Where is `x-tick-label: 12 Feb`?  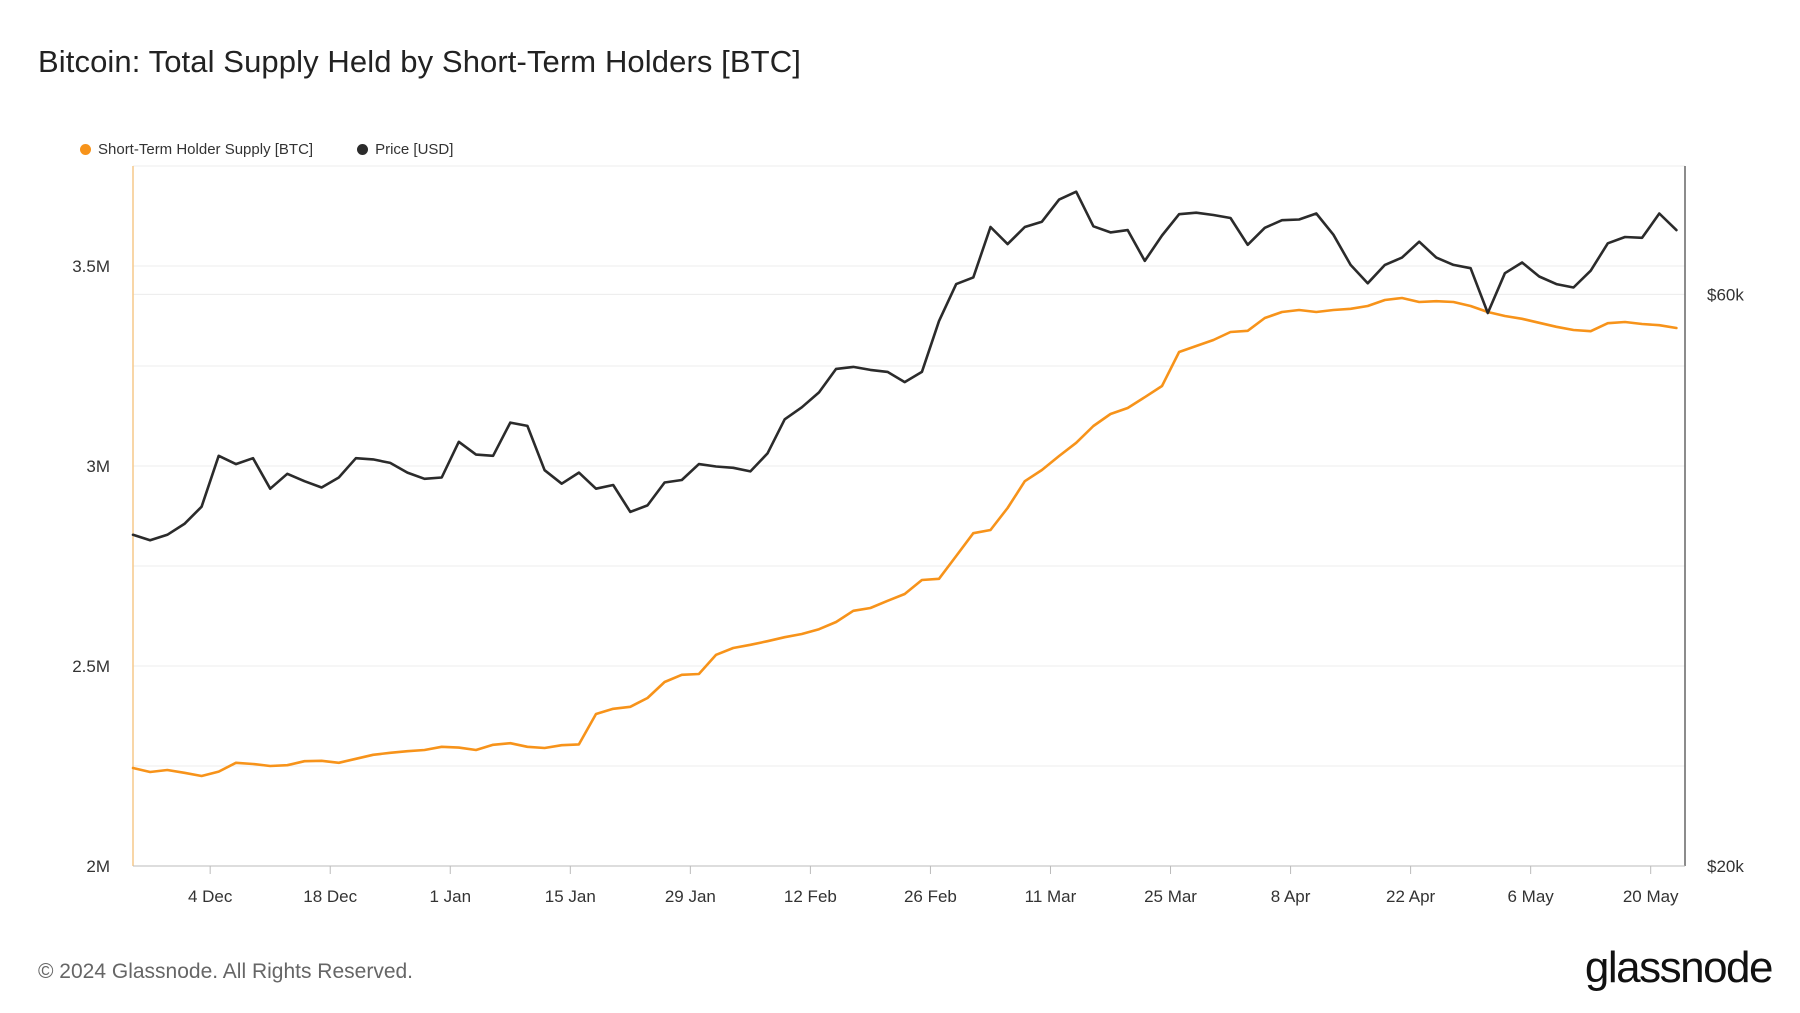 x-tick-label: 12 Feb is located at coordinates (810, 896).